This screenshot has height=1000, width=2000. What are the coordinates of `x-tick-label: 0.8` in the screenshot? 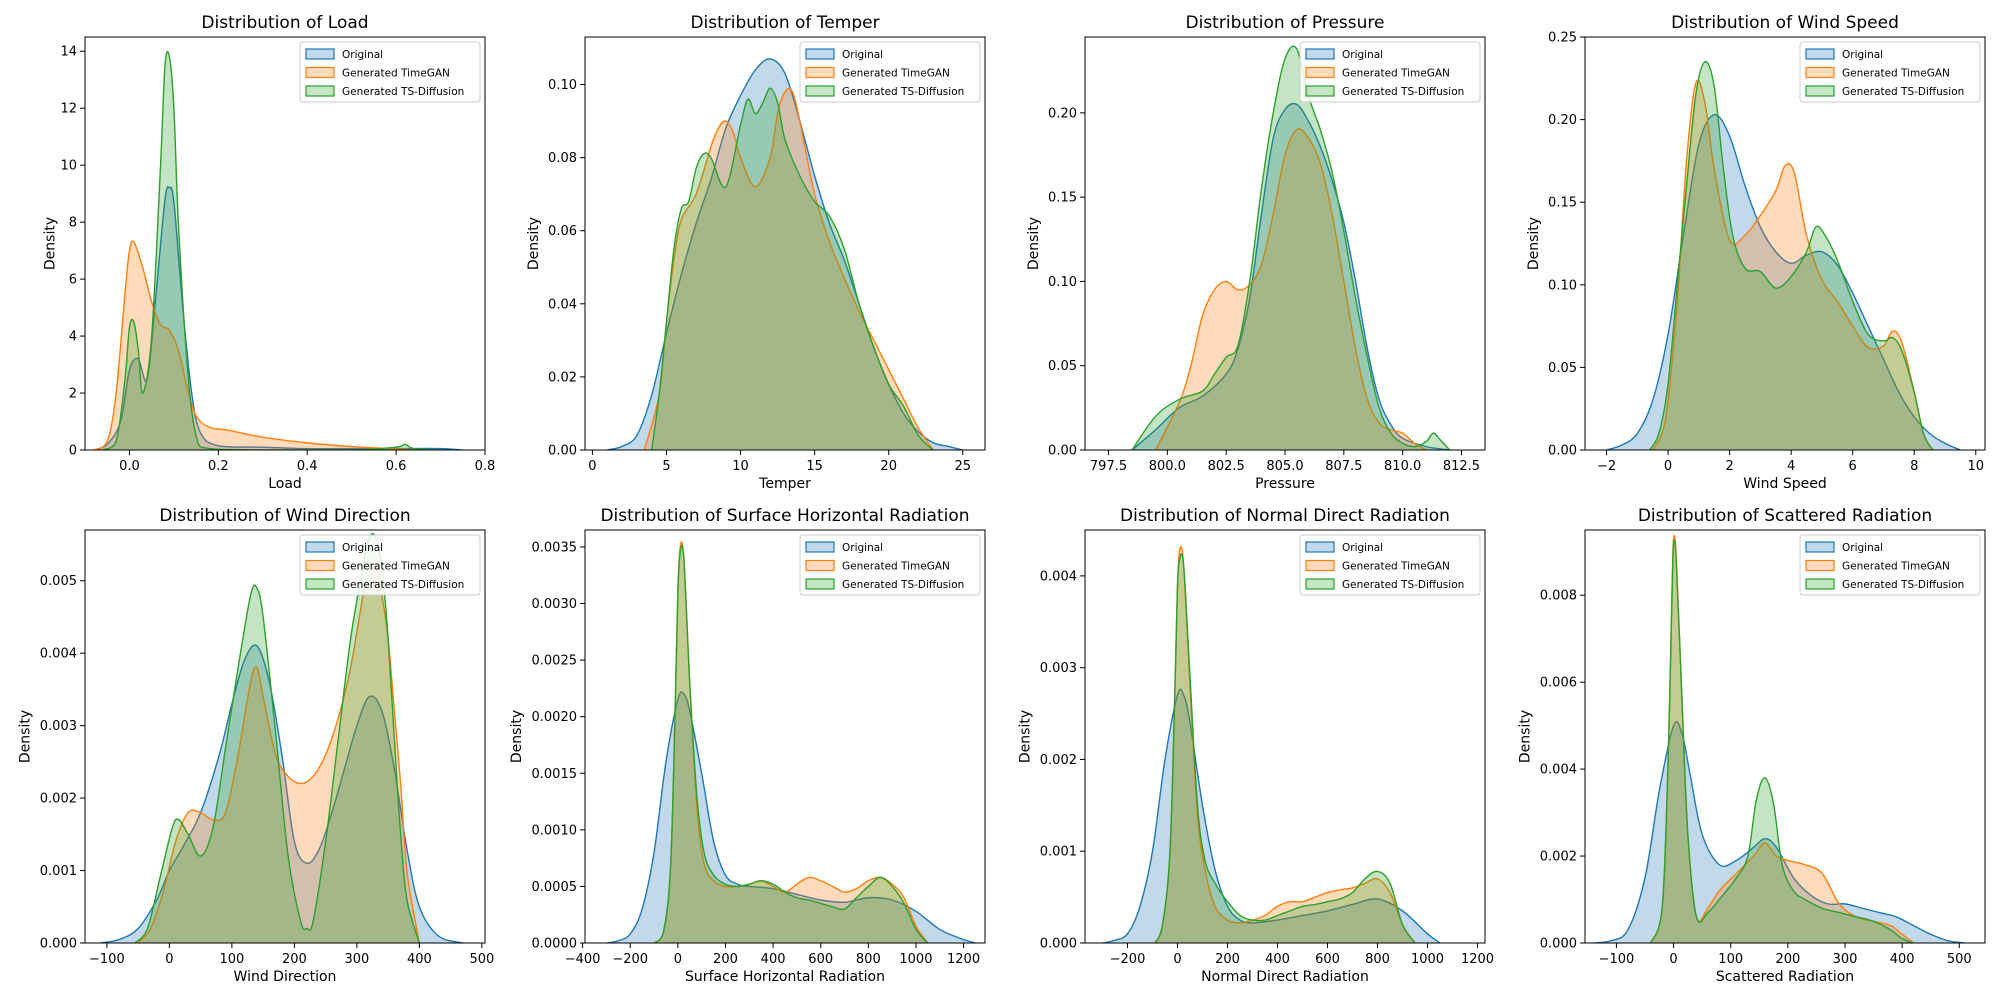 It's located at (485, 466).